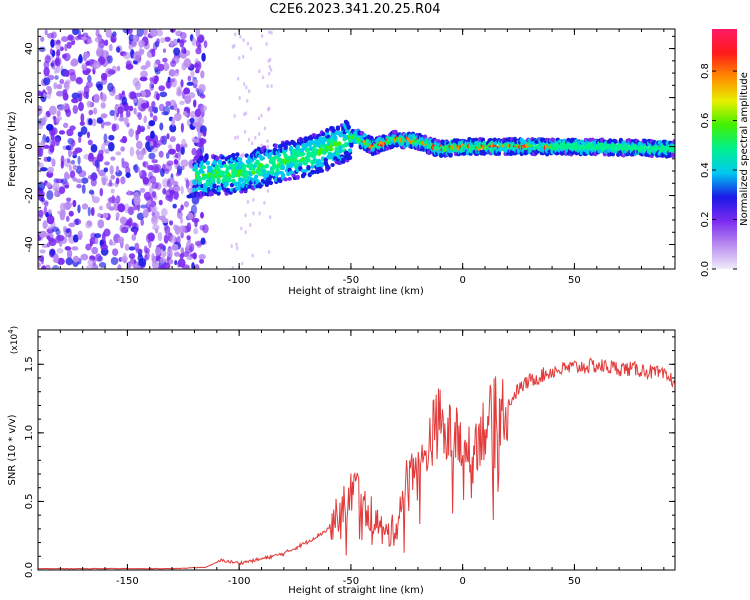  Describe the element at coordinates (239, 280) in the screenshot. I see `x-tick-label: -100` at that location.